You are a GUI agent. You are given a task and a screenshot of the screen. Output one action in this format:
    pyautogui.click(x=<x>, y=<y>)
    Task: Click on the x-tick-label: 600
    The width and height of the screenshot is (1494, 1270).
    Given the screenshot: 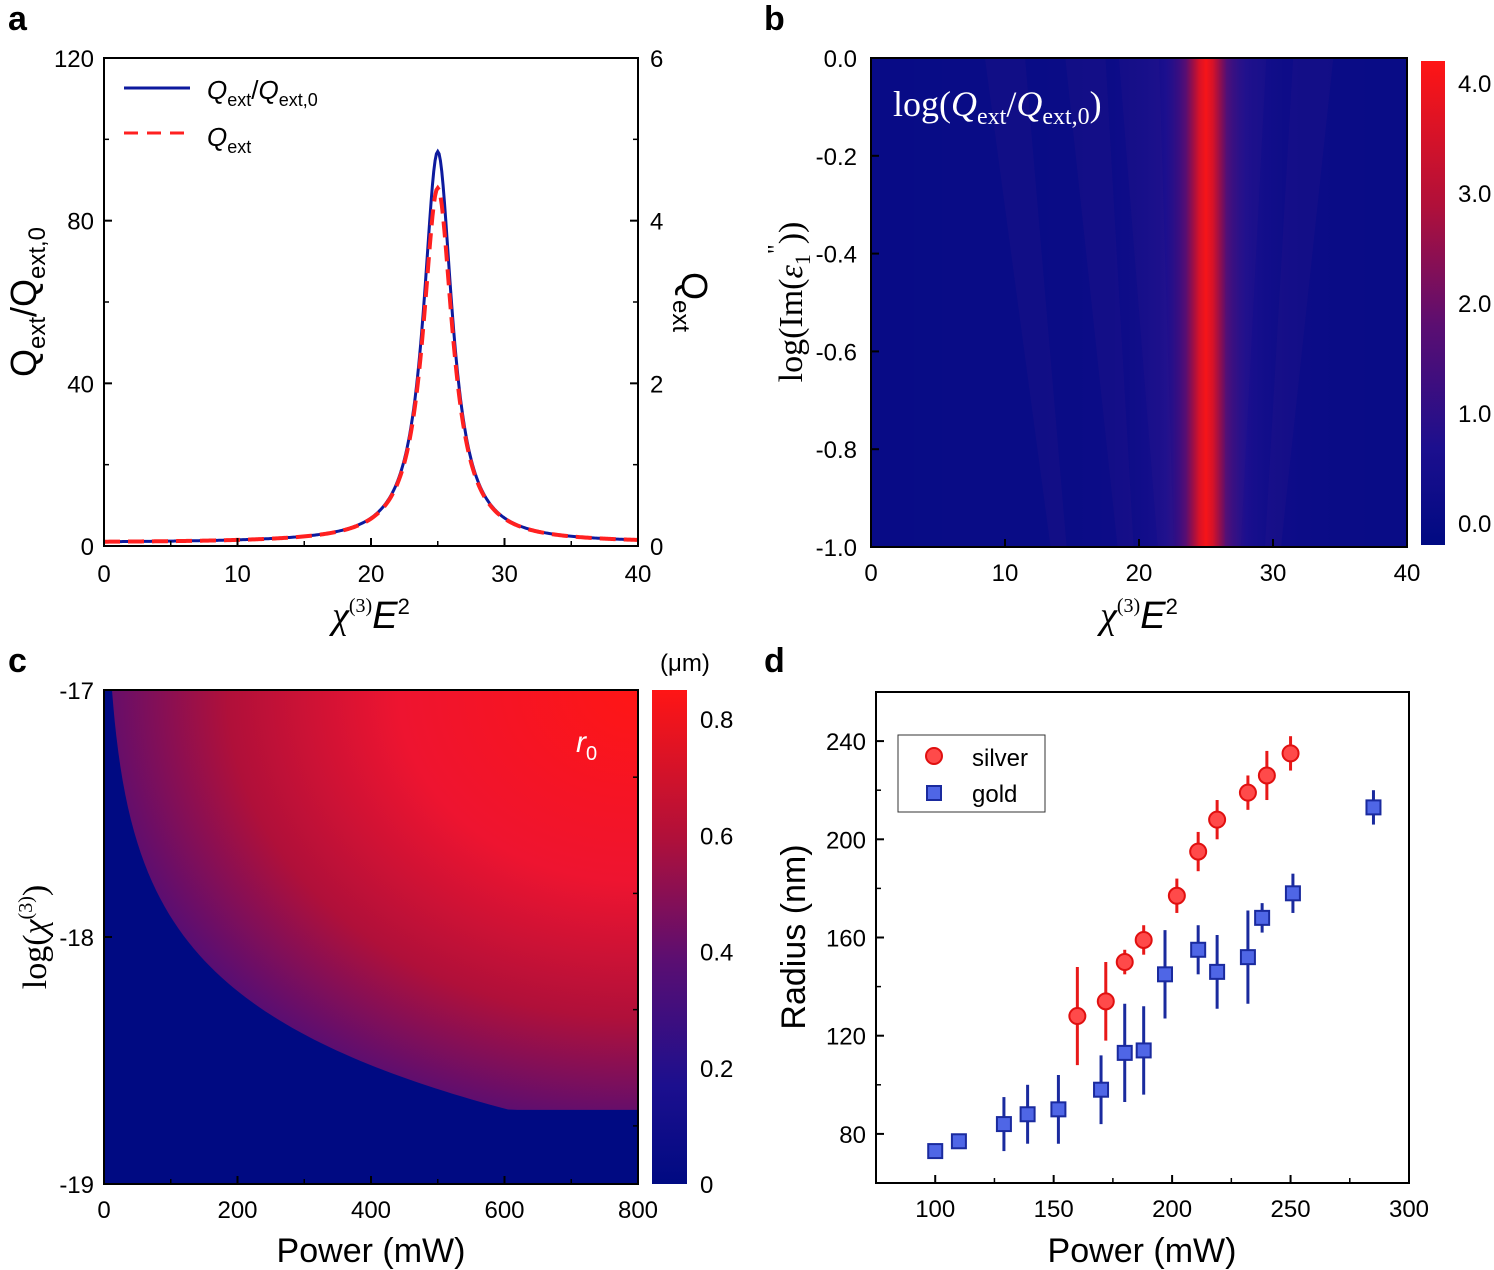 What is the action you would take?
    pyautogui.click(x=504, y=1210)
    